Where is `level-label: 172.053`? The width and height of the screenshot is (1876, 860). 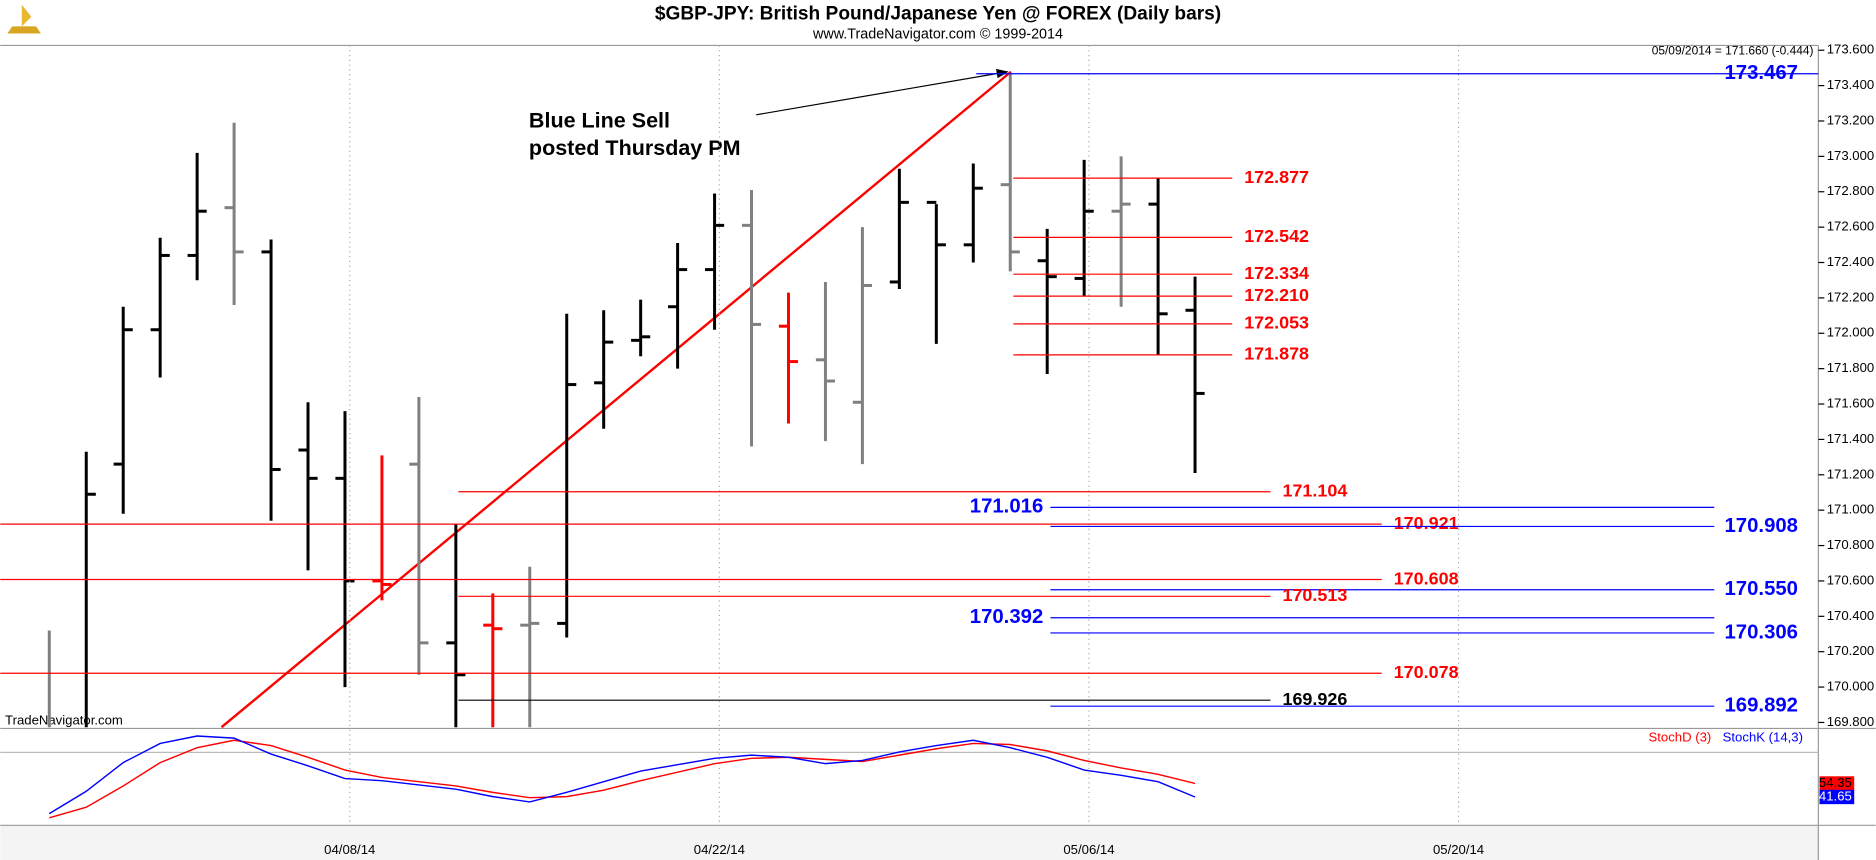 level-label: 172.053 is located at coordinates (1276, 323).